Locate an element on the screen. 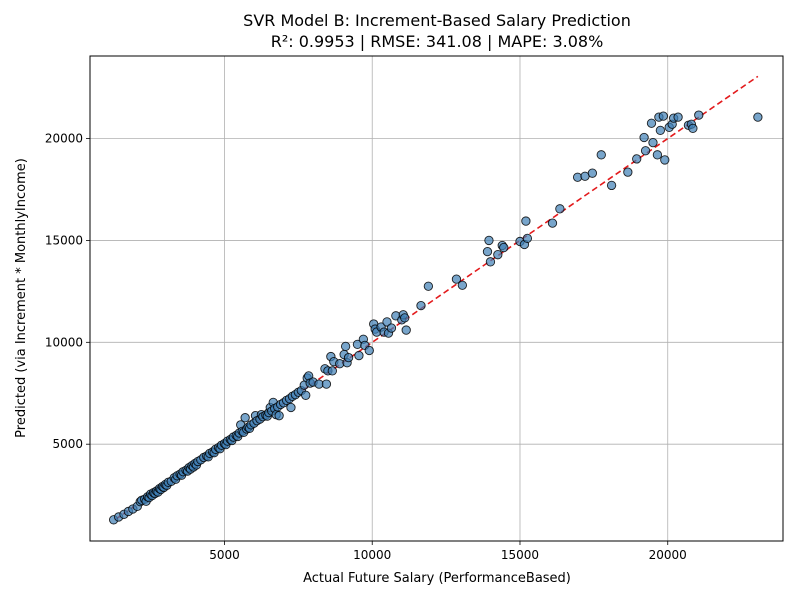 The image size is (800, 600). x-tick-label: 20000 is located at coordinates (668, 555).